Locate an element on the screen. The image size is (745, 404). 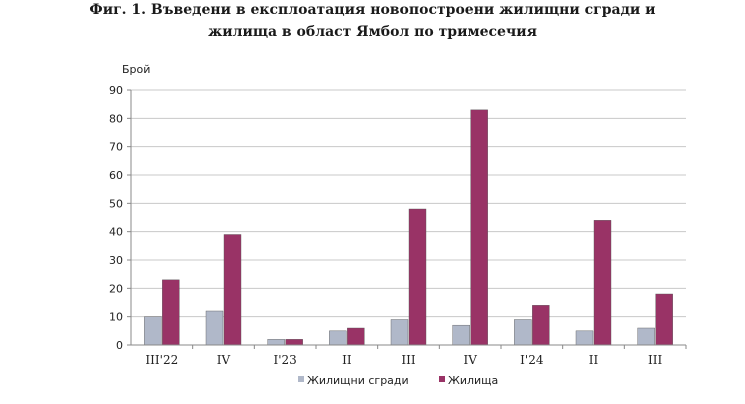
x-tick-label: III'22 is located at coordinates (161, 360).